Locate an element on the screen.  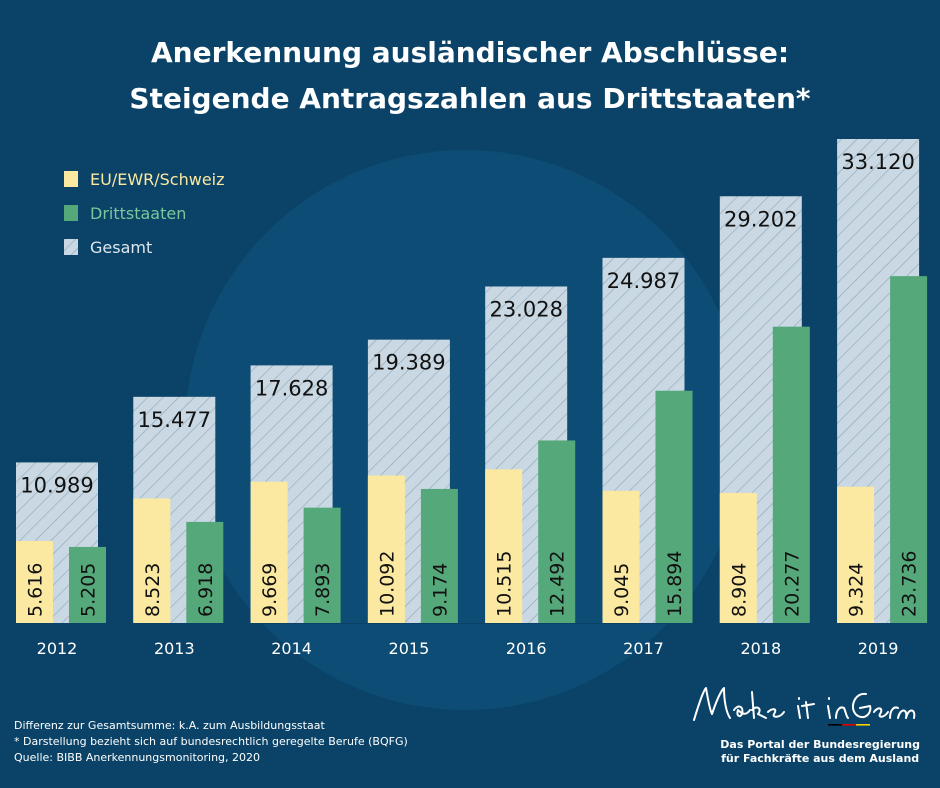
label-drittstaaten-2019: 23.736 is located at coordinates (910, 584).